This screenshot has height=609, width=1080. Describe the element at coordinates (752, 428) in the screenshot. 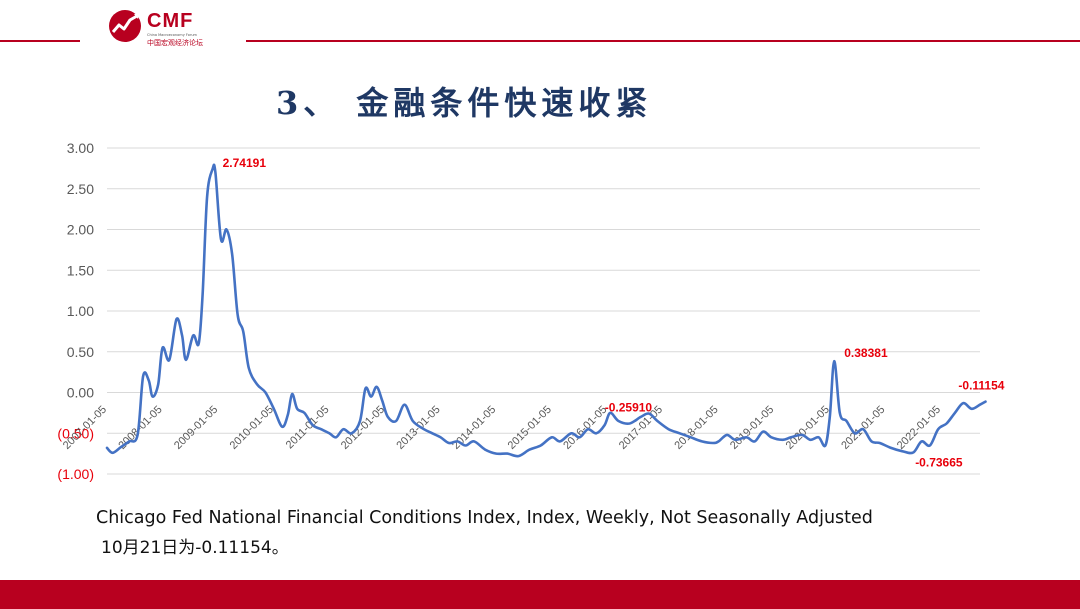

I see `x-tick-label: 2019-01-05` at that location.